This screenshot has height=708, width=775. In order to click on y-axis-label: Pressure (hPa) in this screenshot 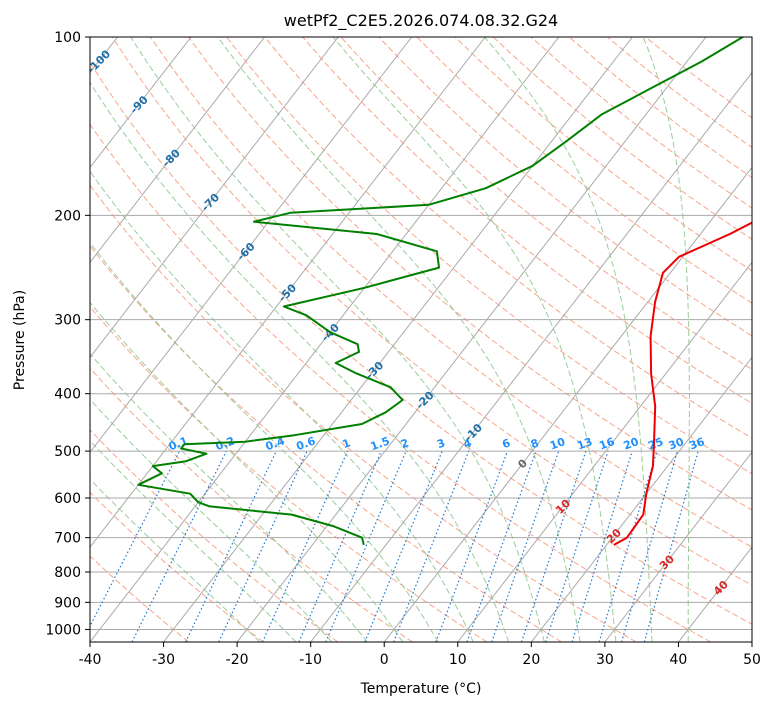, I will do `click(20, 340)`.